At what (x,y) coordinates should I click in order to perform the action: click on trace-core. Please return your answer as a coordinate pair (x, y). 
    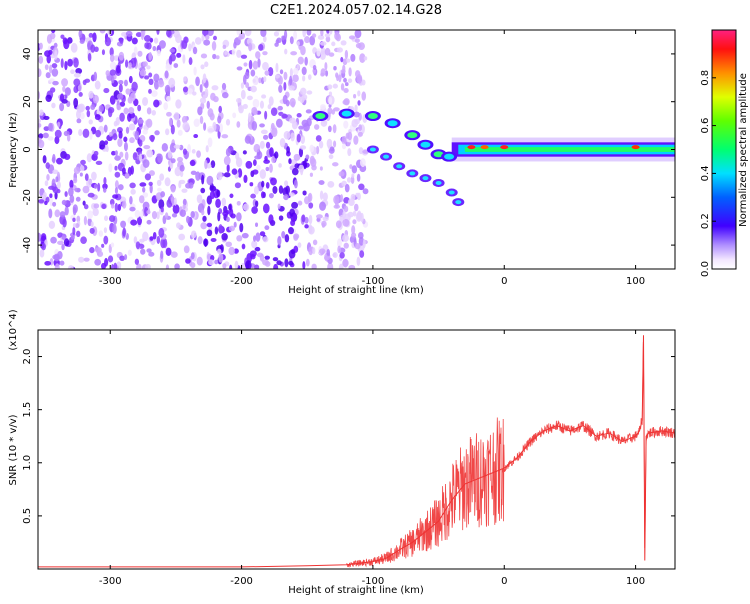
    Looking at the image, I should click on (438, 154).